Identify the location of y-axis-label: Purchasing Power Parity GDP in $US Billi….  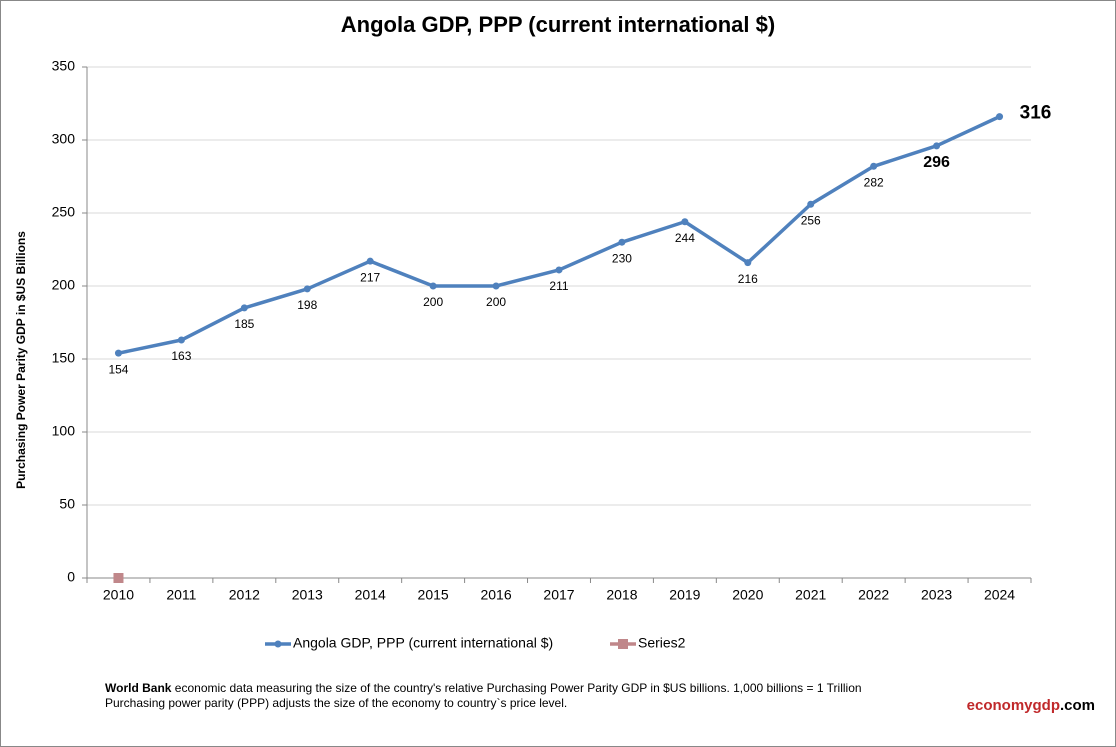
(21, 360).